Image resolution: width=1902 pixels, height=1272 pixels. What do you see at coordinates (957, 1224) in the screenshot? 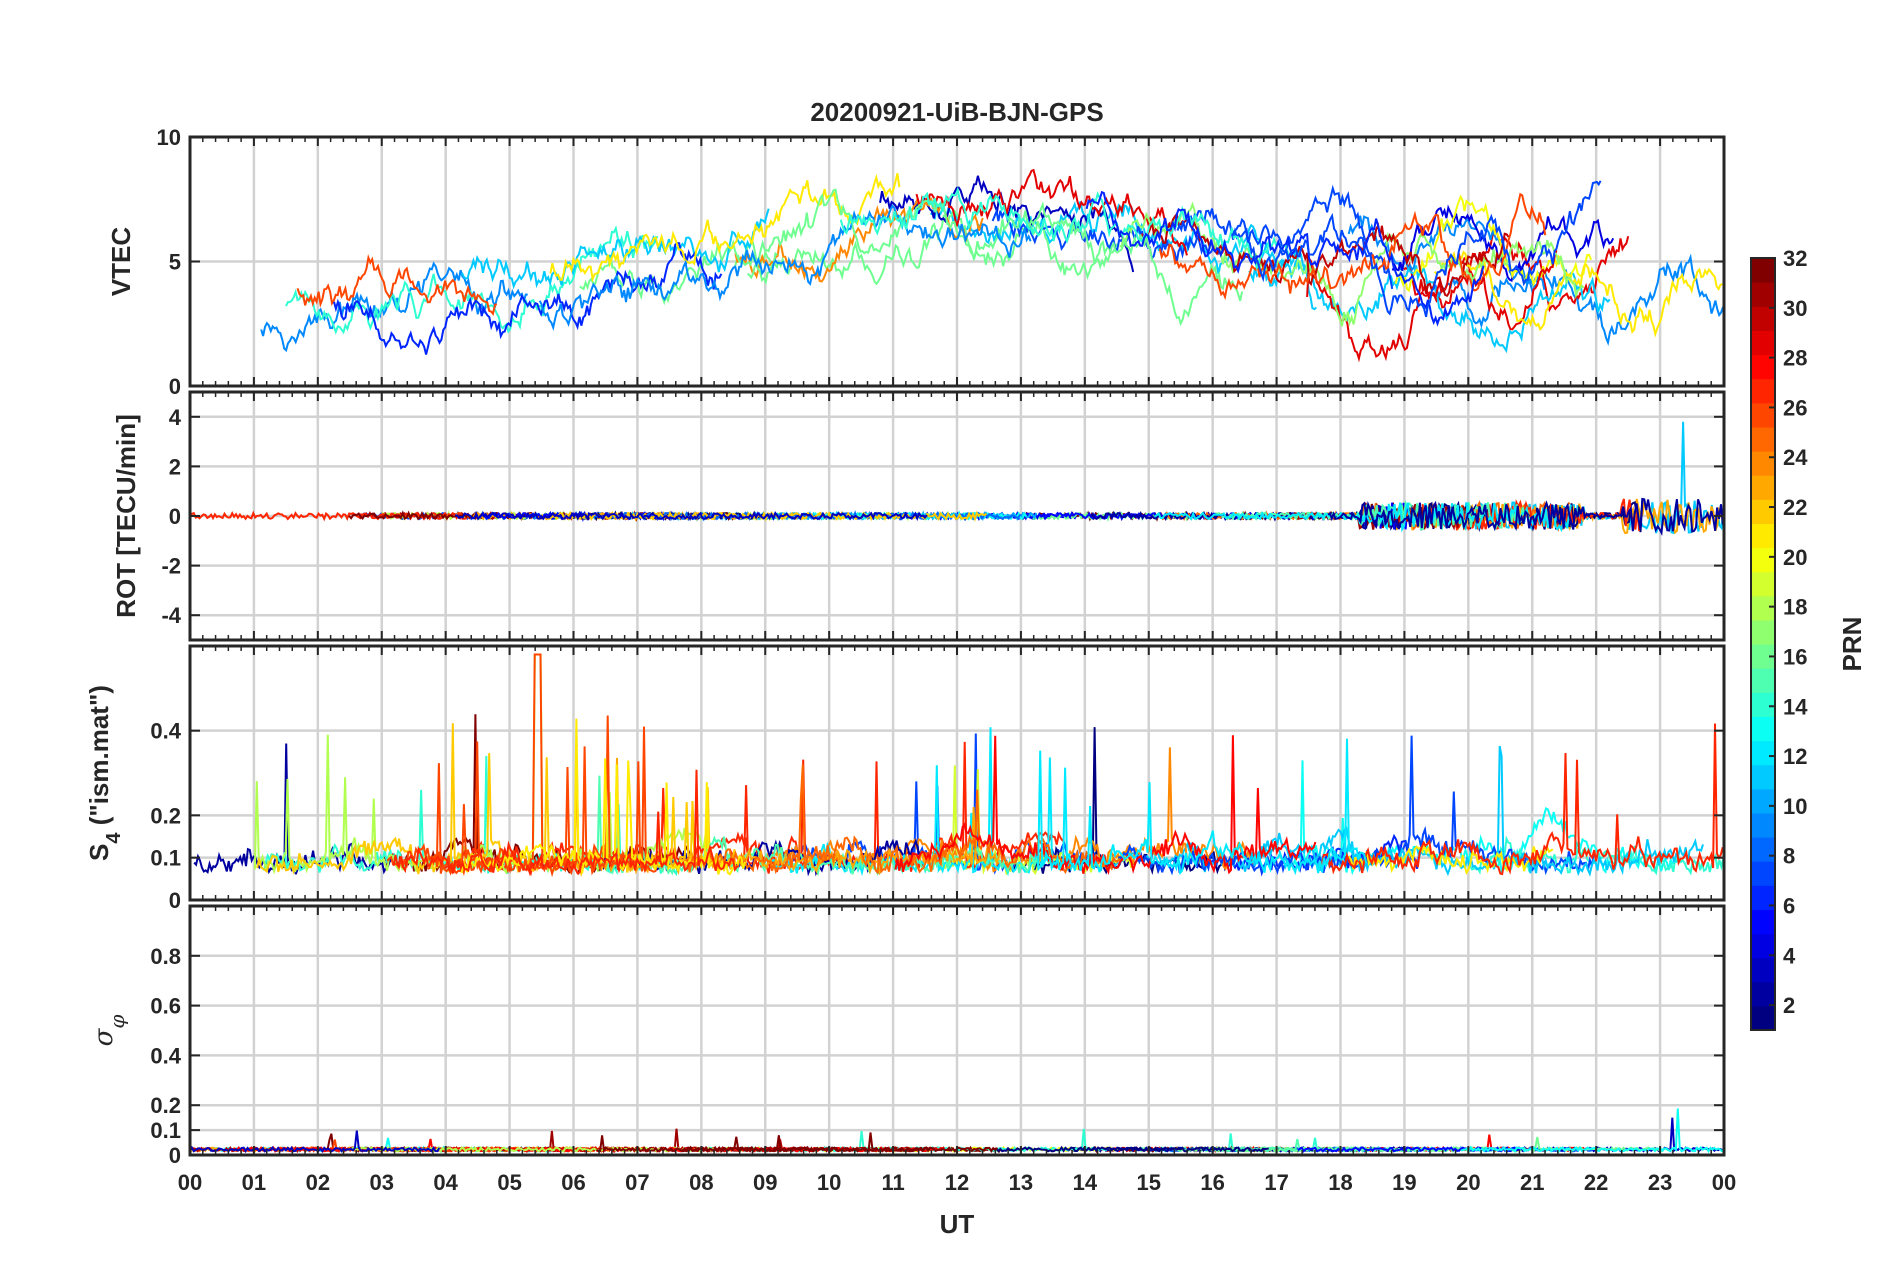
I see `x-axis-label: UT` at bounding box center [957, 1224].